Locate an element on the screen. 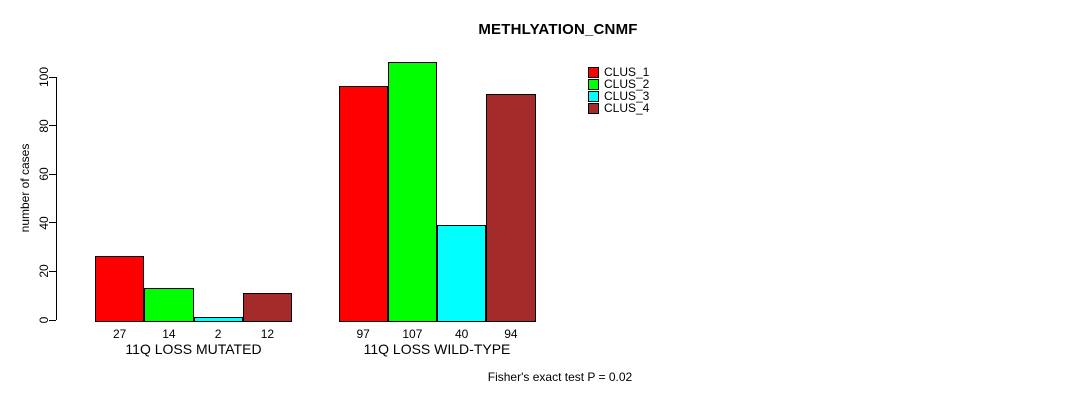 Image resolution: width=1090 pixels, height=400 pixels. bar-value-clus_2-group1: 14 is located at coordinates (169, 334).